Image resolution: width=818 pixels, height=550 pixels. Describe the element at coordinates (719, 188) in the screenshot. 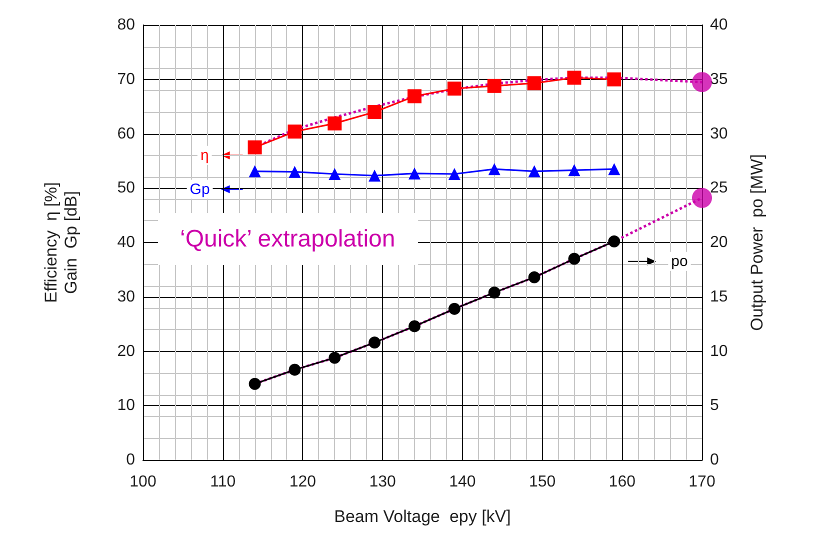

I see `y2-tick-label: 25` at that location.